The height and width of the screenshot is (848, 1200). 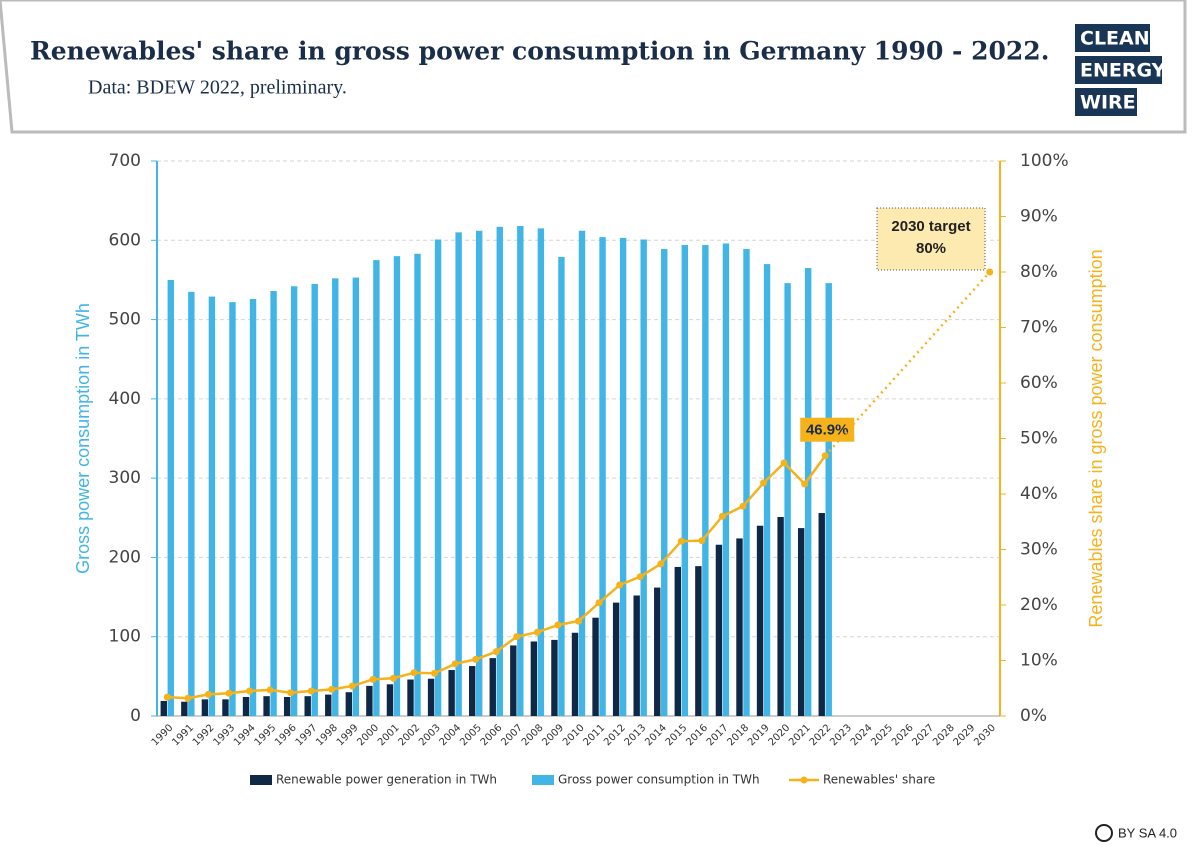 What do you see at coordinates (738, 735) in the screenshot?
I see `x-tick-label: 2018` at bounding box center [738, 735].